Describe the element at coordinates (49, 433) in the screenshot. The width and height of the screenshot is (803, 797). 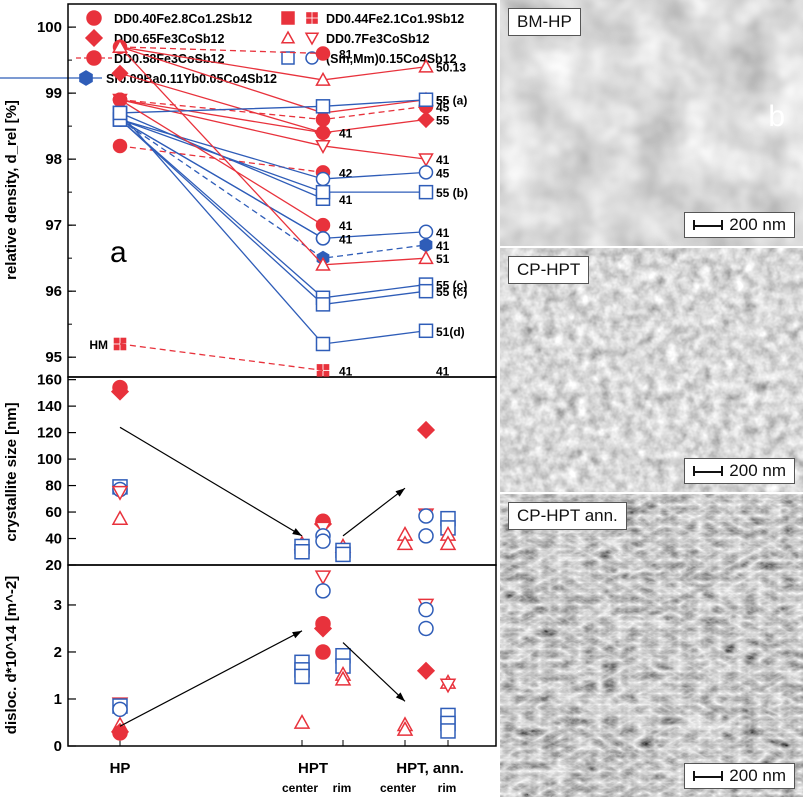
I see `y-tick-label: 120` at that location.